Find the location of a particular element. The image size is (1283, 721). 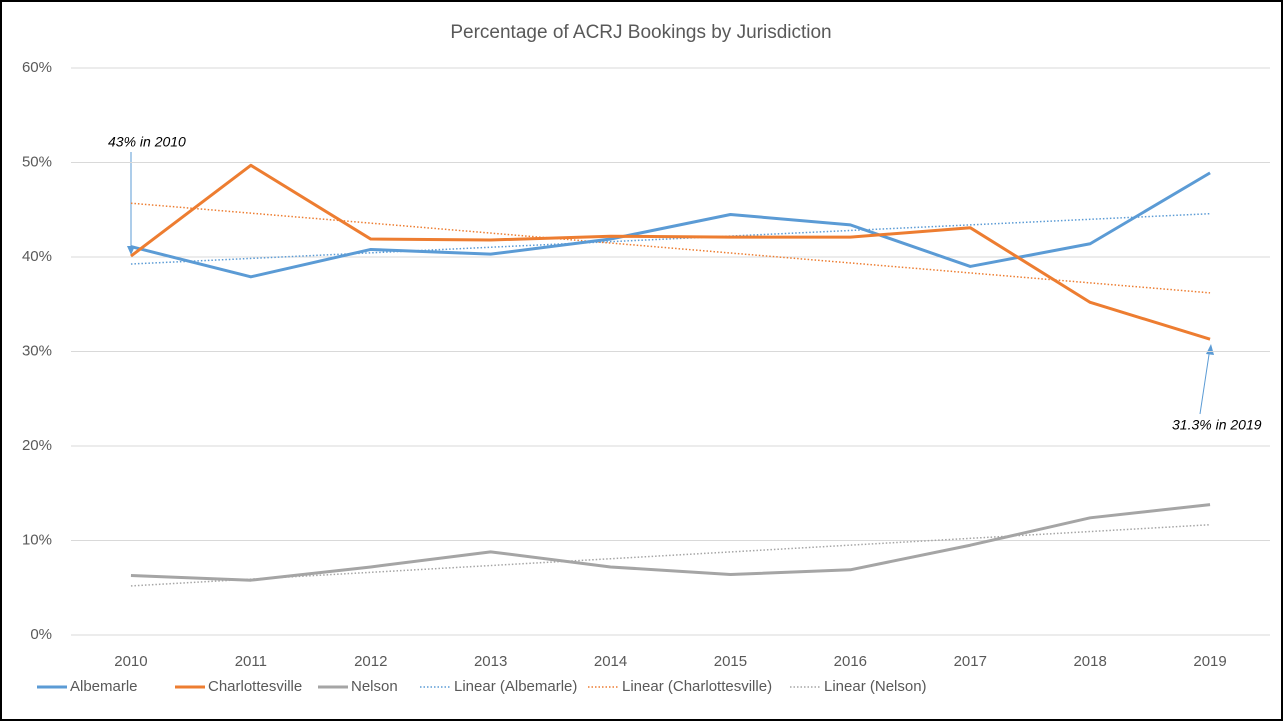

x-tick-label: 2019 is located at coordinates (1209, 661).